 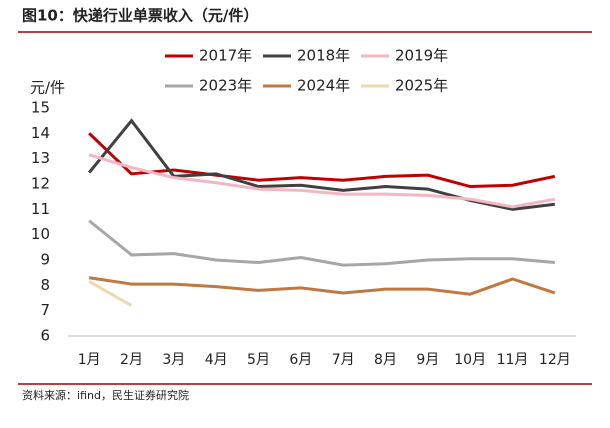 What do you see at coordinates (427, 360) in the screenshot?
I see `x-tick-label: 9月` at bounding box center [427, 360].